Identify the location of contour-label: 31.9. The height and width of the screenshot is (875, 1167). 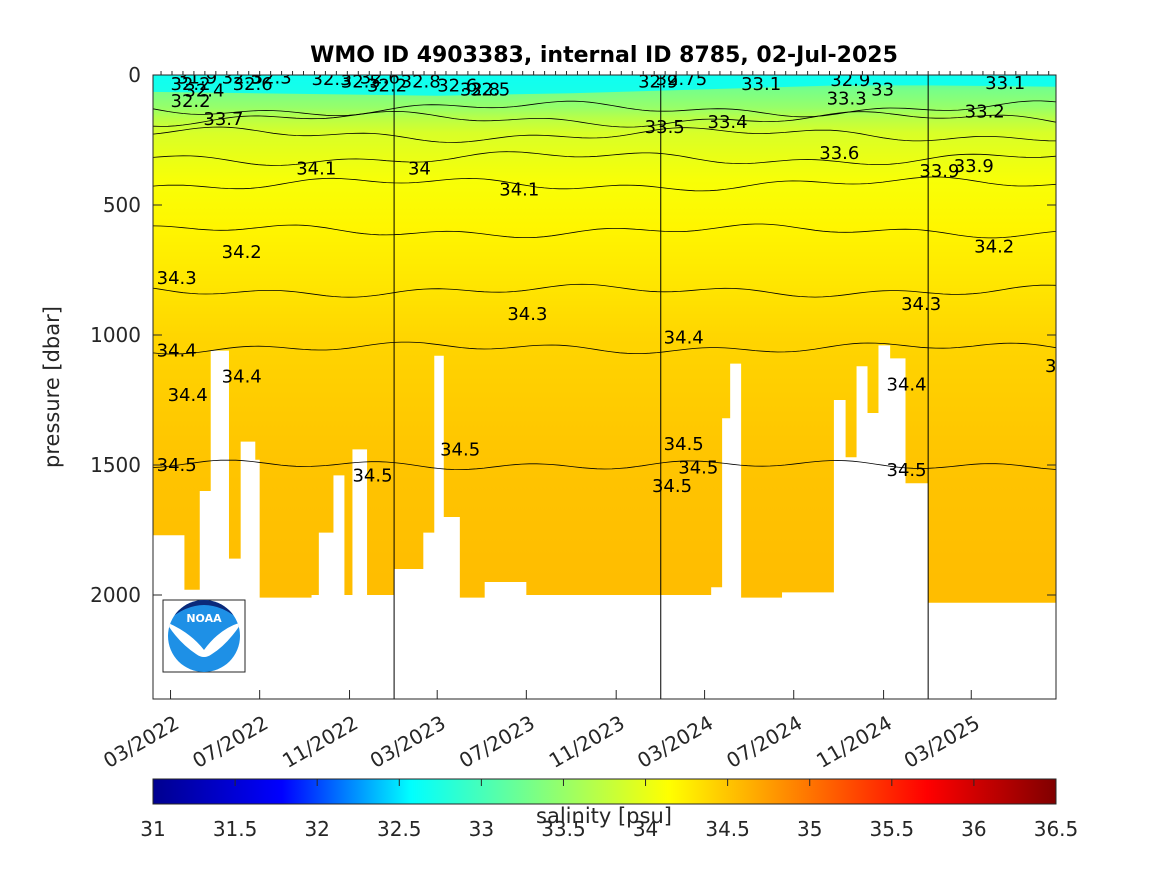
(197, 78).